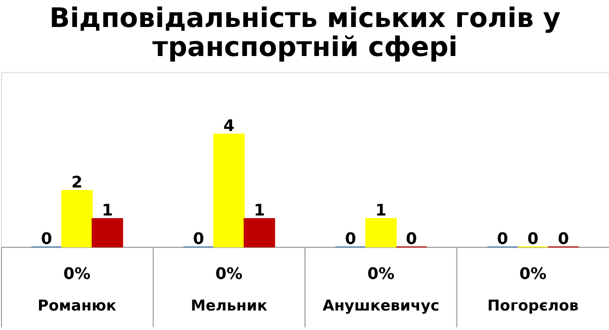 The height and width of the screenshot is (330, 609). What do you see at coordinates (77, 305) in the screenshot?
I see `x-tick-label: Романюк` at bounding box center [77, 305].